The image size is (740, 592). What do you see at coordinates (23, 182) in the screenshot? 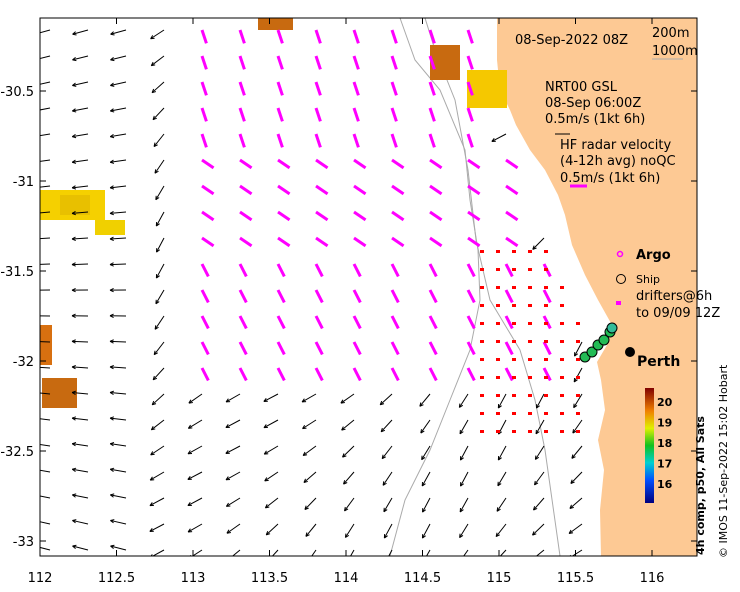
I see `y-tick-label: -31` at bounding box center [23, 182].